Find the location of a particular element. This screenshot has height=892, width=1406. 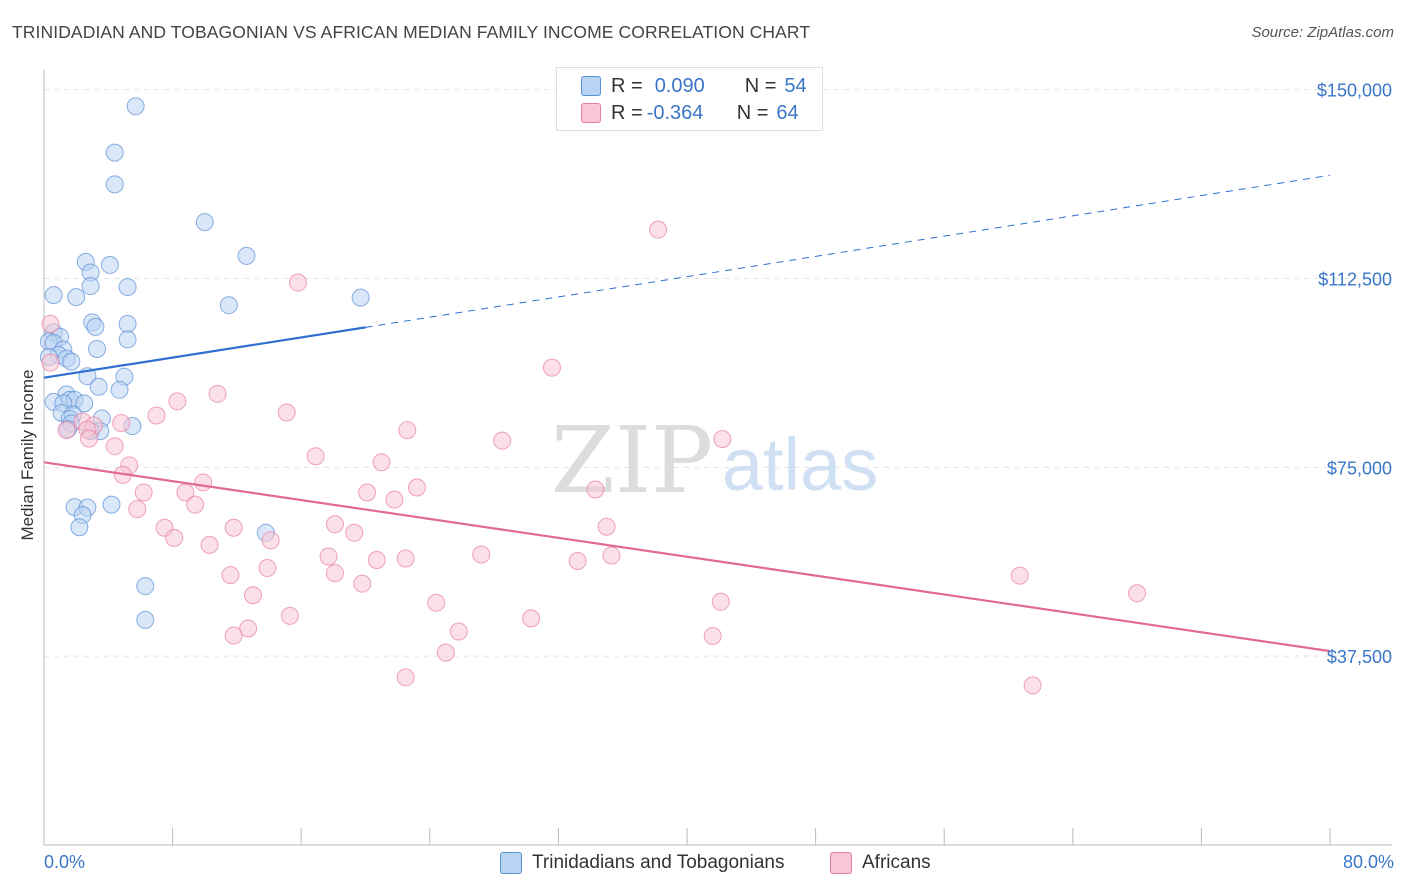

y-tick-labels: $37,500 $75,000 $112,500 $150,000 is located at coordinates (1354, 374).